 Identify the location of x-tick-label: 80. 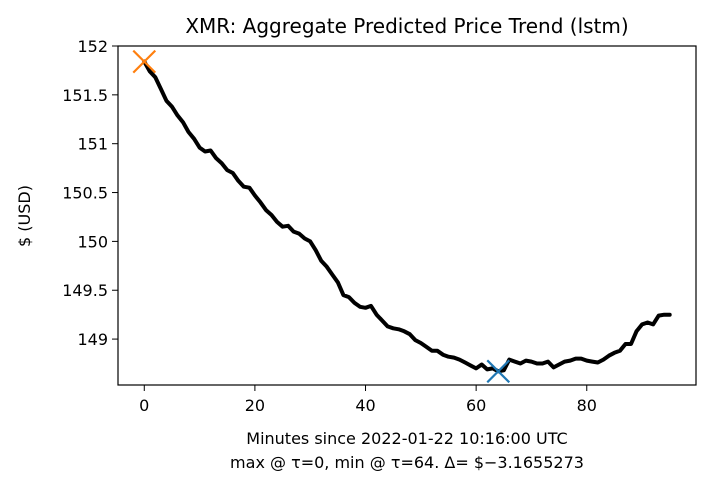
(587, 405).